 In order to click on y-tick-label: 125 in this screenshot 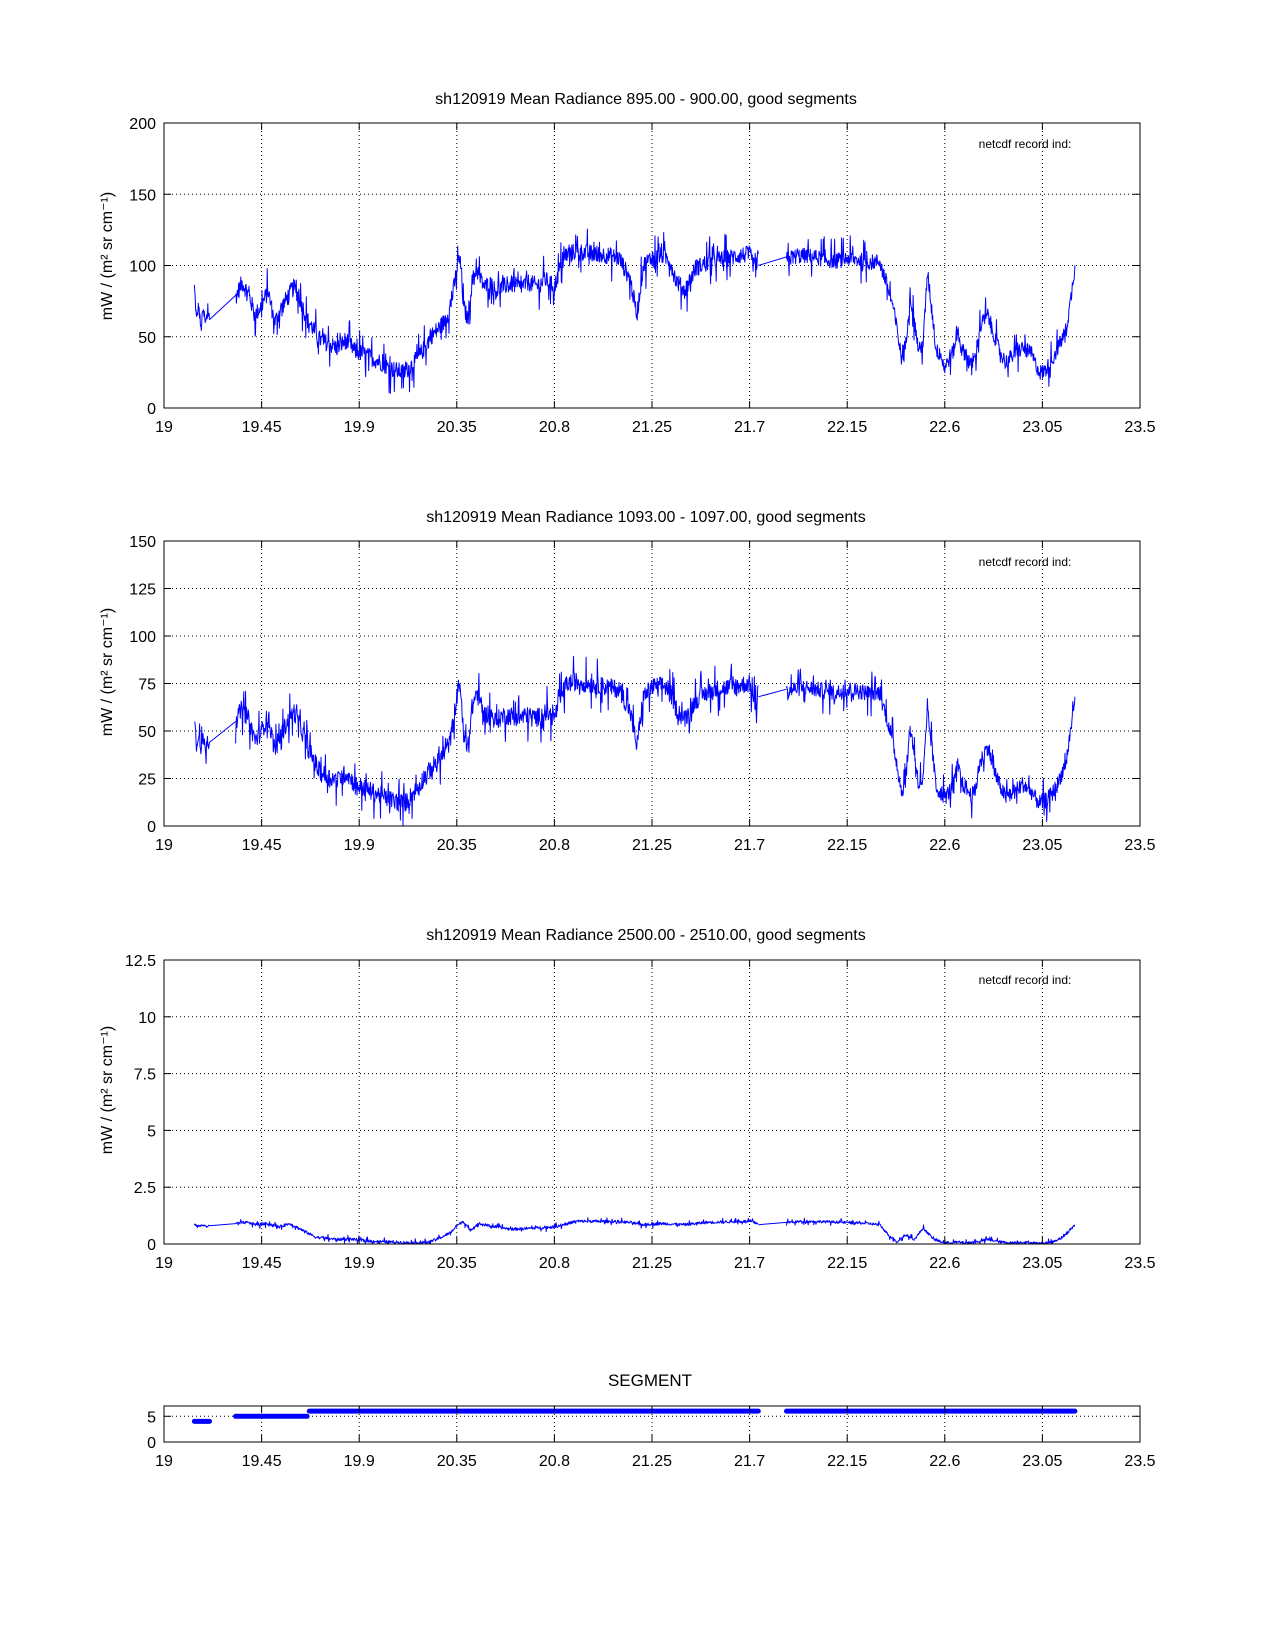, I will do `click(142, 590)`.